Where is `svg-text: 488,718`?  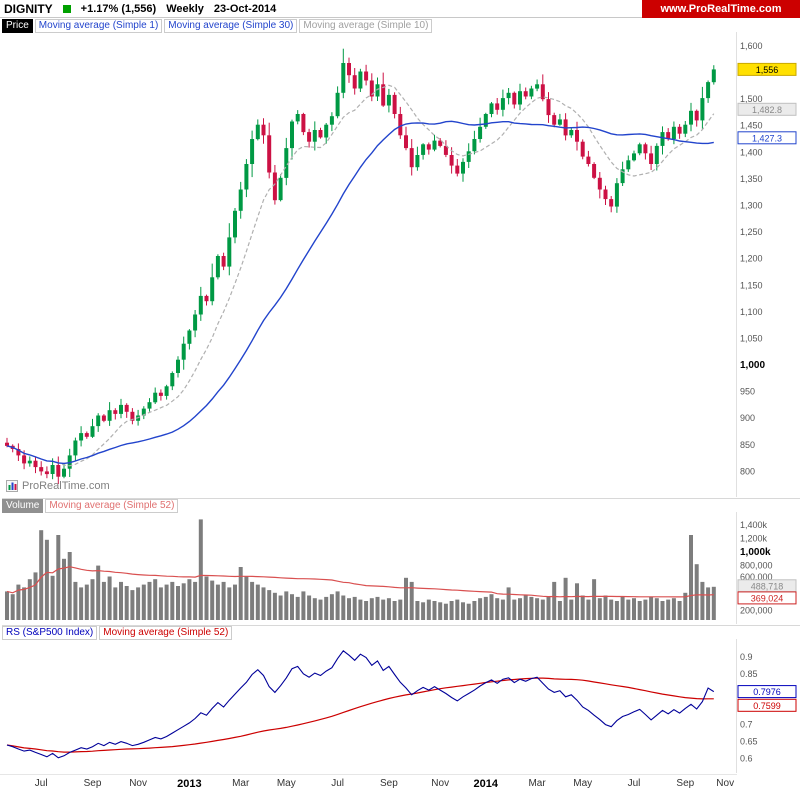
svg-text: 488,718 is located at coordinates (767, 586).